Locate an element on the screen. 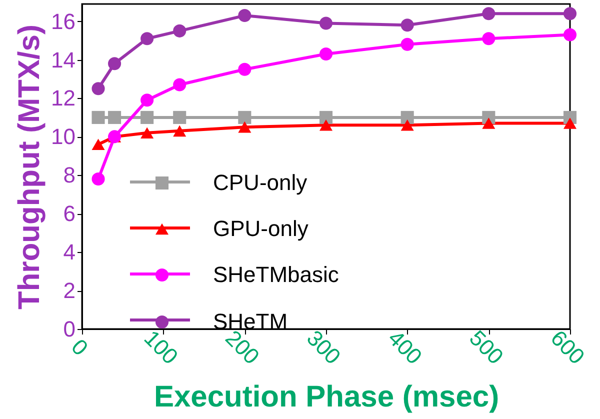 This screenshot has width=600, height=419. x-tick-label: 300 is located at coordinates (324, 347).